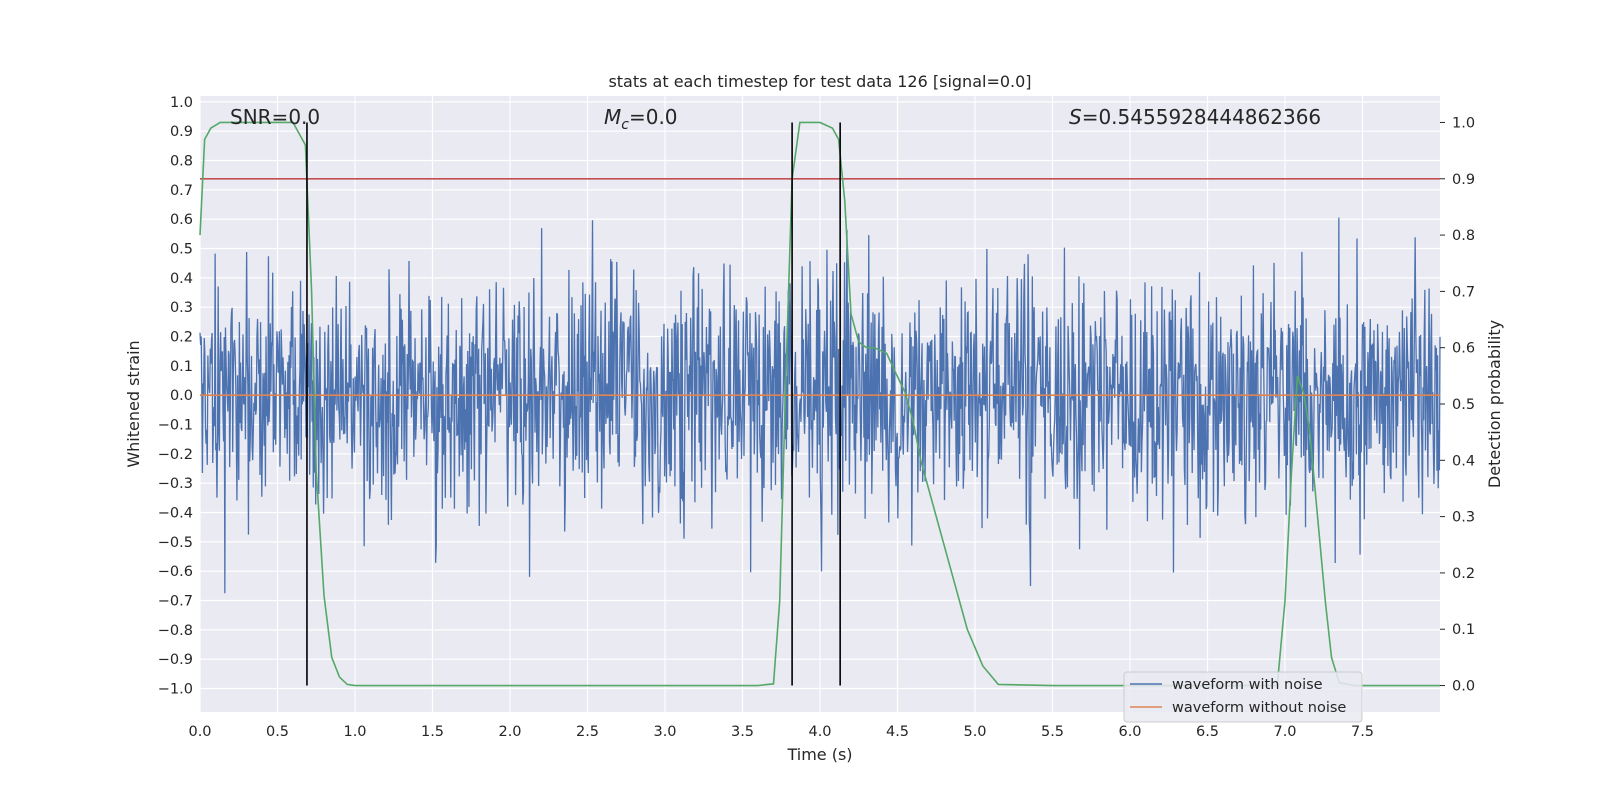 This screenshot has width=1600, height=800. What do you see at coordinates (181, 250) in the screenshot?
I see `y-tick-label: 0.5` at bounding box center [181, 250].